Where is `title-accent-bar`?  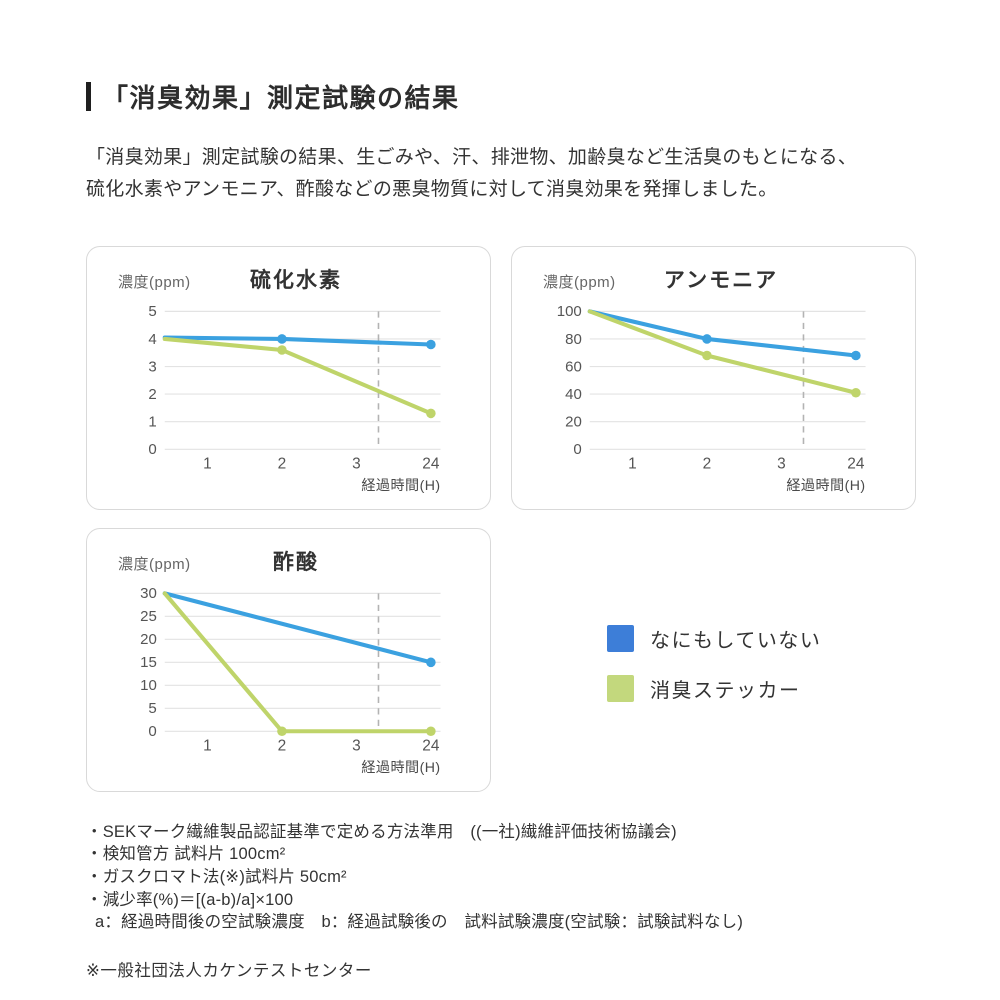 title-accent-bar is located at coordinates (88, 96).